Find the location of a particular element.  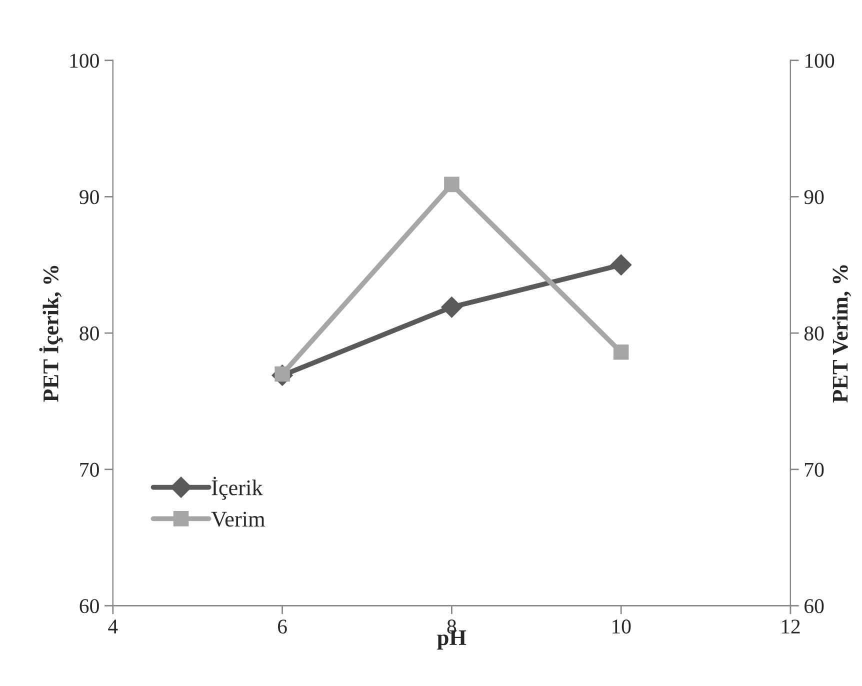

y-tick-label: 70 is located at coordinates (89, 469).